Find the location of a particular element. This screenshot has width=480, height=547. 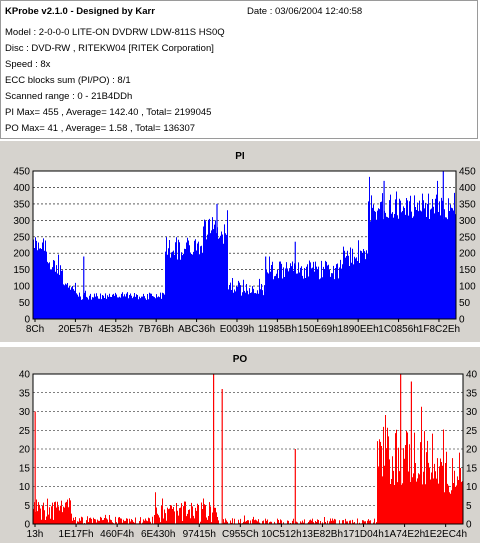

po-ytick-left: 5 is located at coordinates (27, 506).